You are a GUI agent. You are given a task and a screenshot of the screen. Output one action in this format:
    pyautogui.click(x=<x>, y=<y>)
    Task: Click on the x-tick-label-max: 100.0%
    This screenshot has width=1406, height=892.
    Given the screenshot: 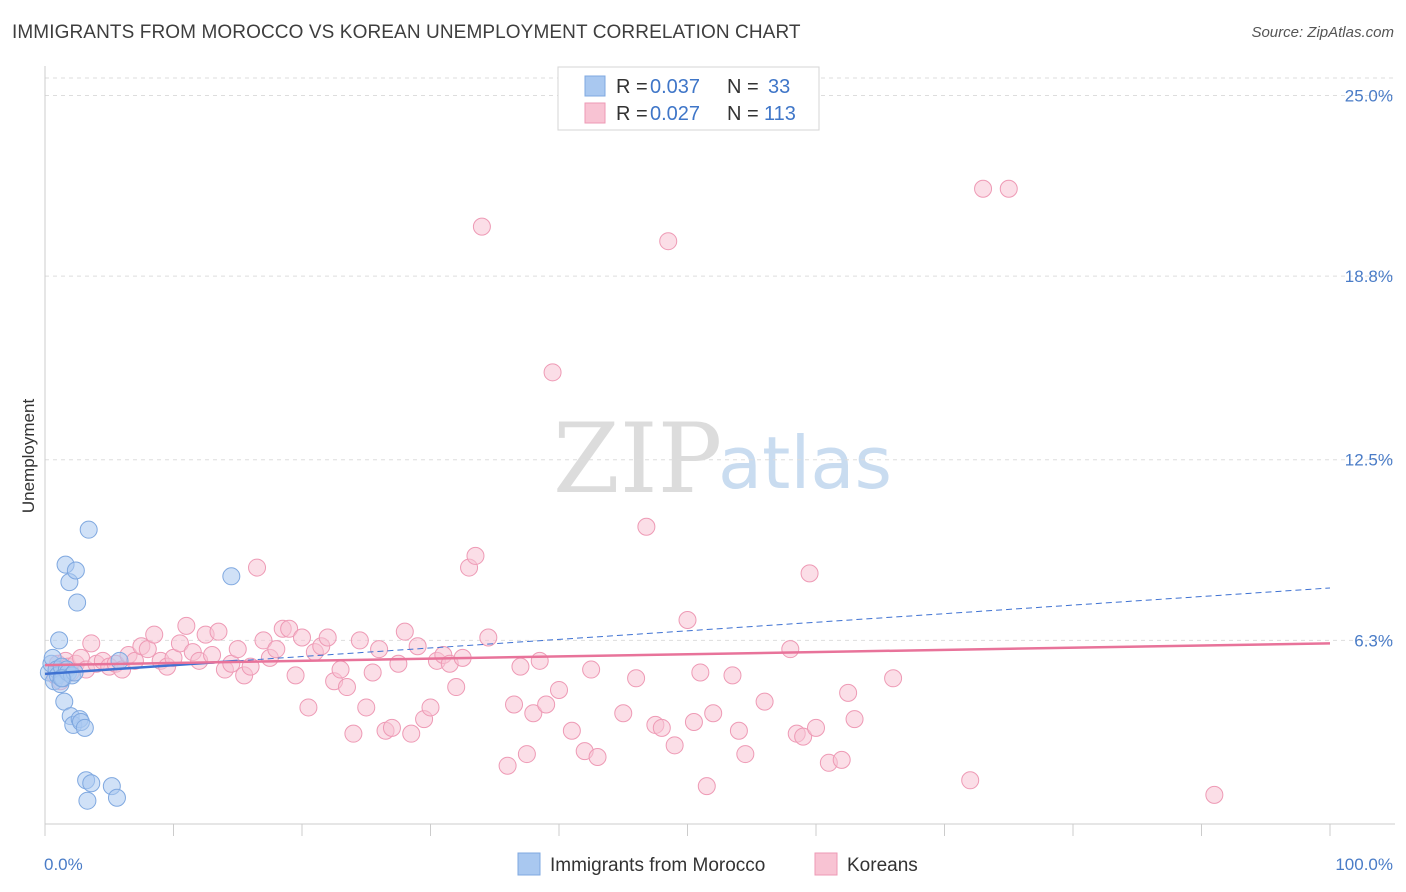 What is the action you would take?
    pyautogui.click(x=1364, y=864)
    